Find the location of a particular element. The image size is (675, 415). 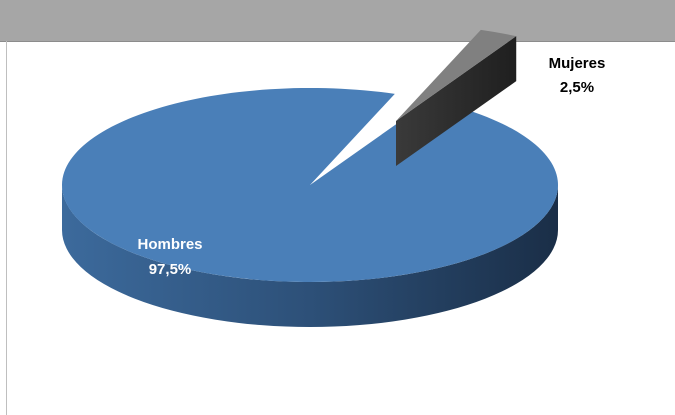

label-mujeres-name: Mujeres is located at coordinates (577, 63).